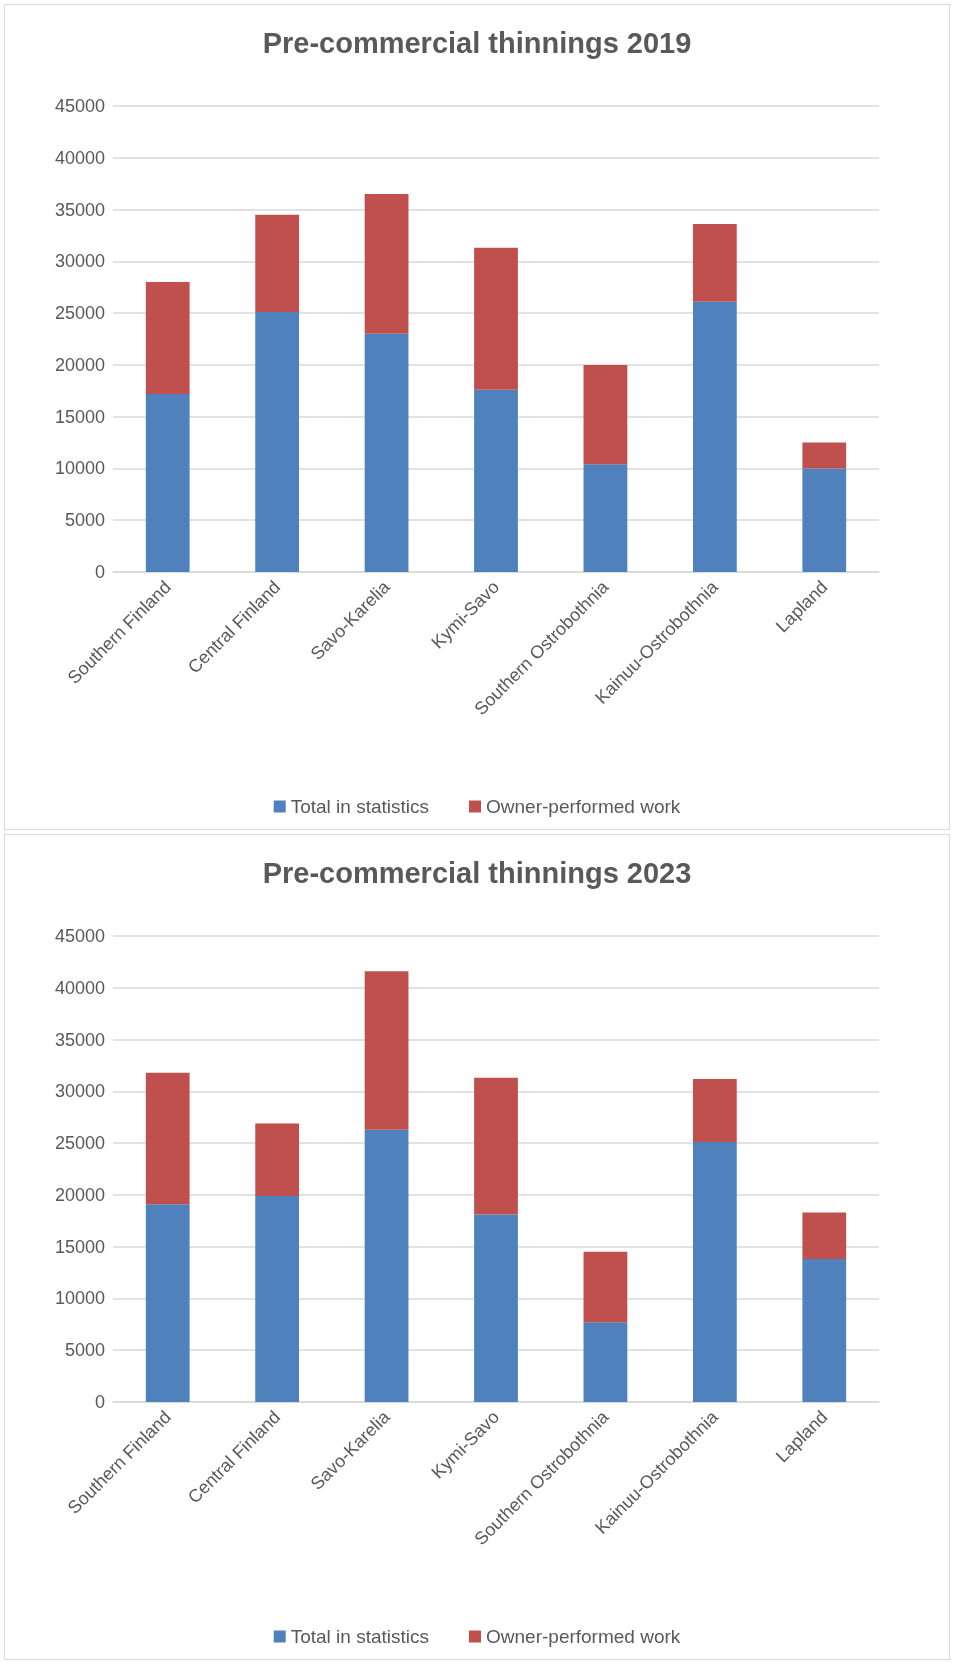 This screenshot has height=1670, width=956. What do you see at coordinates (477, 872) in the screenshot?
I see `chart-title: Pre-commercial thinnings 2023` at bounding box center [477, 872].